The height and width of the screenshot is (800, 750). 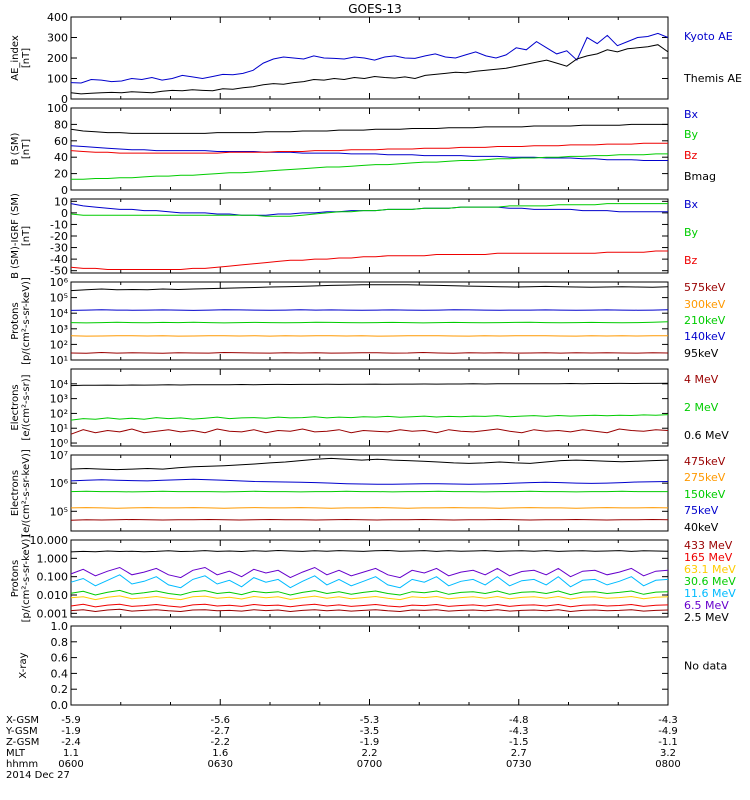 I want to click on y-tick-label: 0.4, so click(x=60, y=673).